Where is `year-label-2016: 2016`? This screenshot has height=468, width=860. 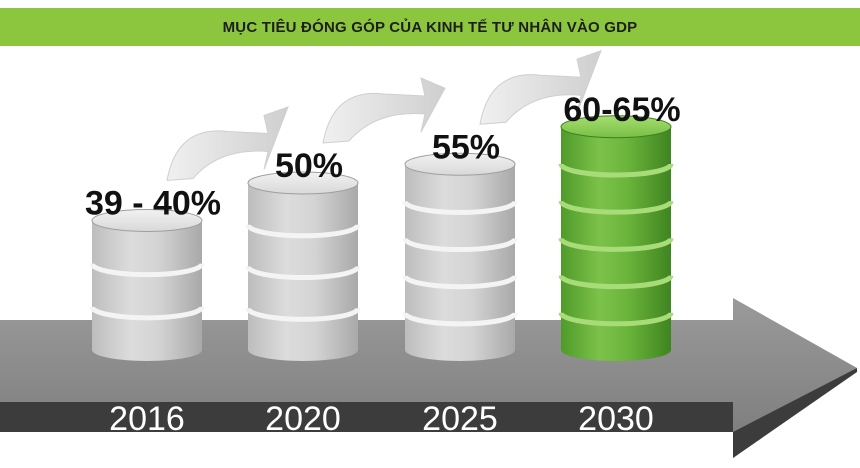 year-label-2016: 2016 is located at coordinates (147, 419).